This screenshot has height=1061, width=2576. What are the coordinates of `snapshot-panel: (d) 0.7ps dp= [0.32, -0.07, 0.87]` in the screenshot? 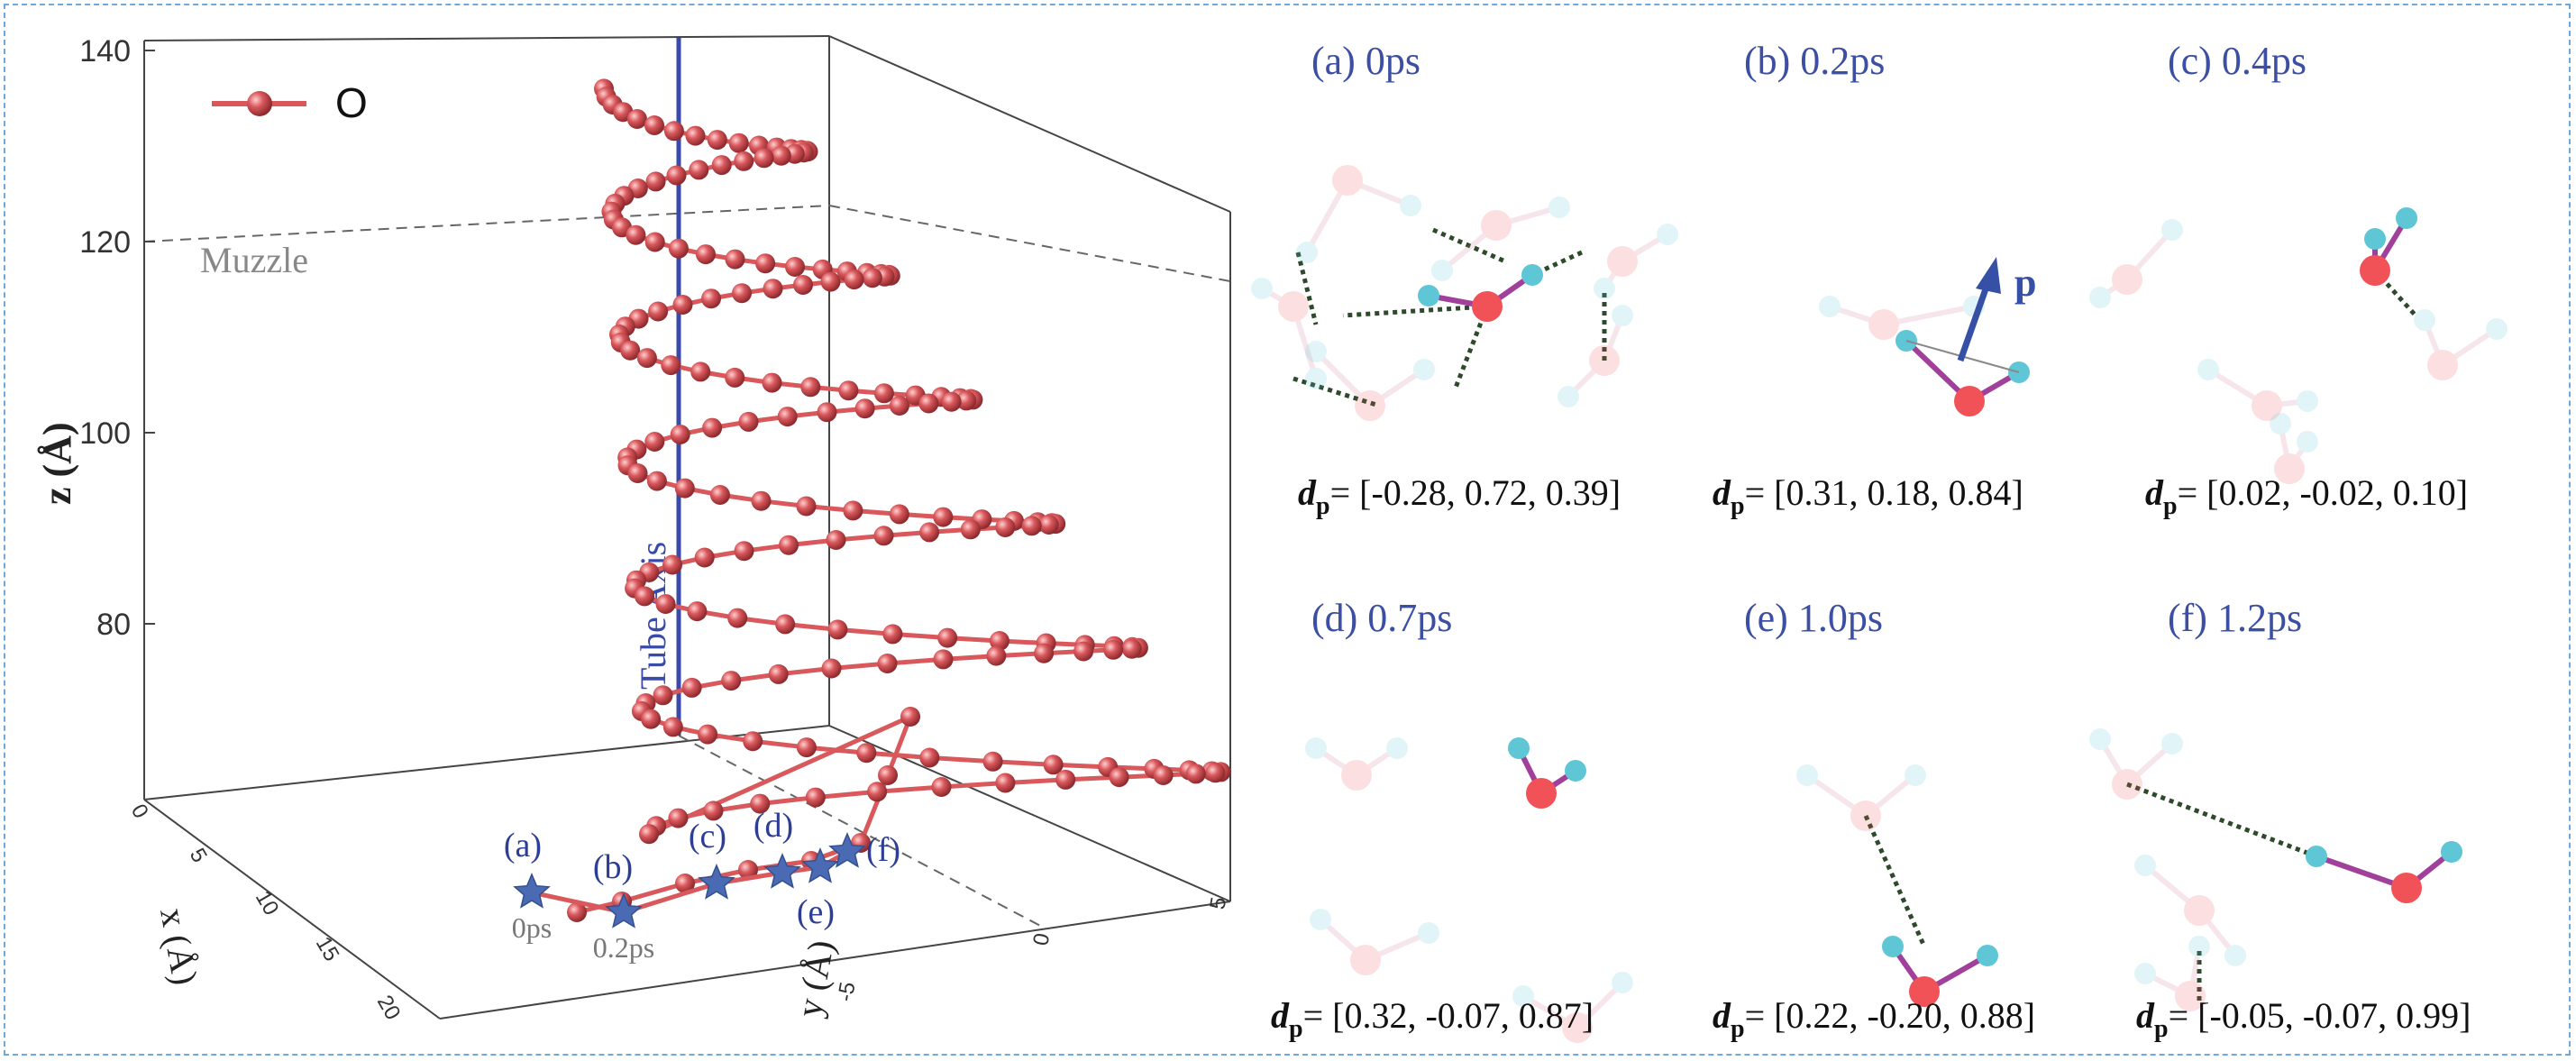 It's located at (1452, 819).